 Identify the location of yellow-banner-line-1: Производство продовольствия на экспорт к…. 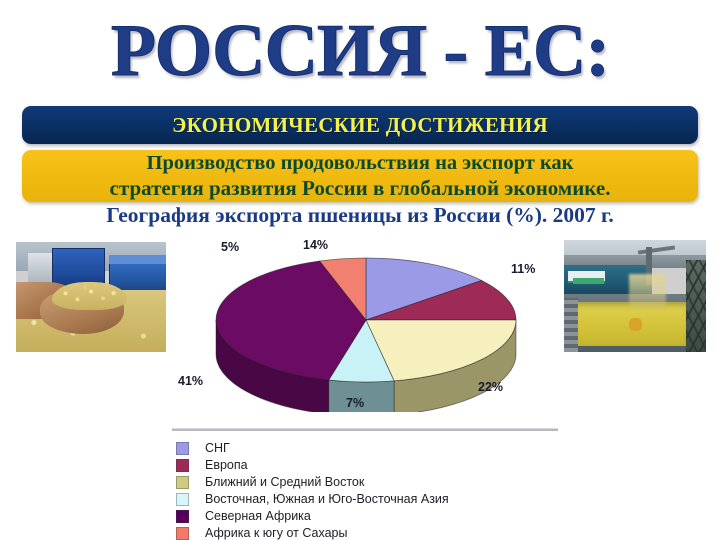
(360, 163).